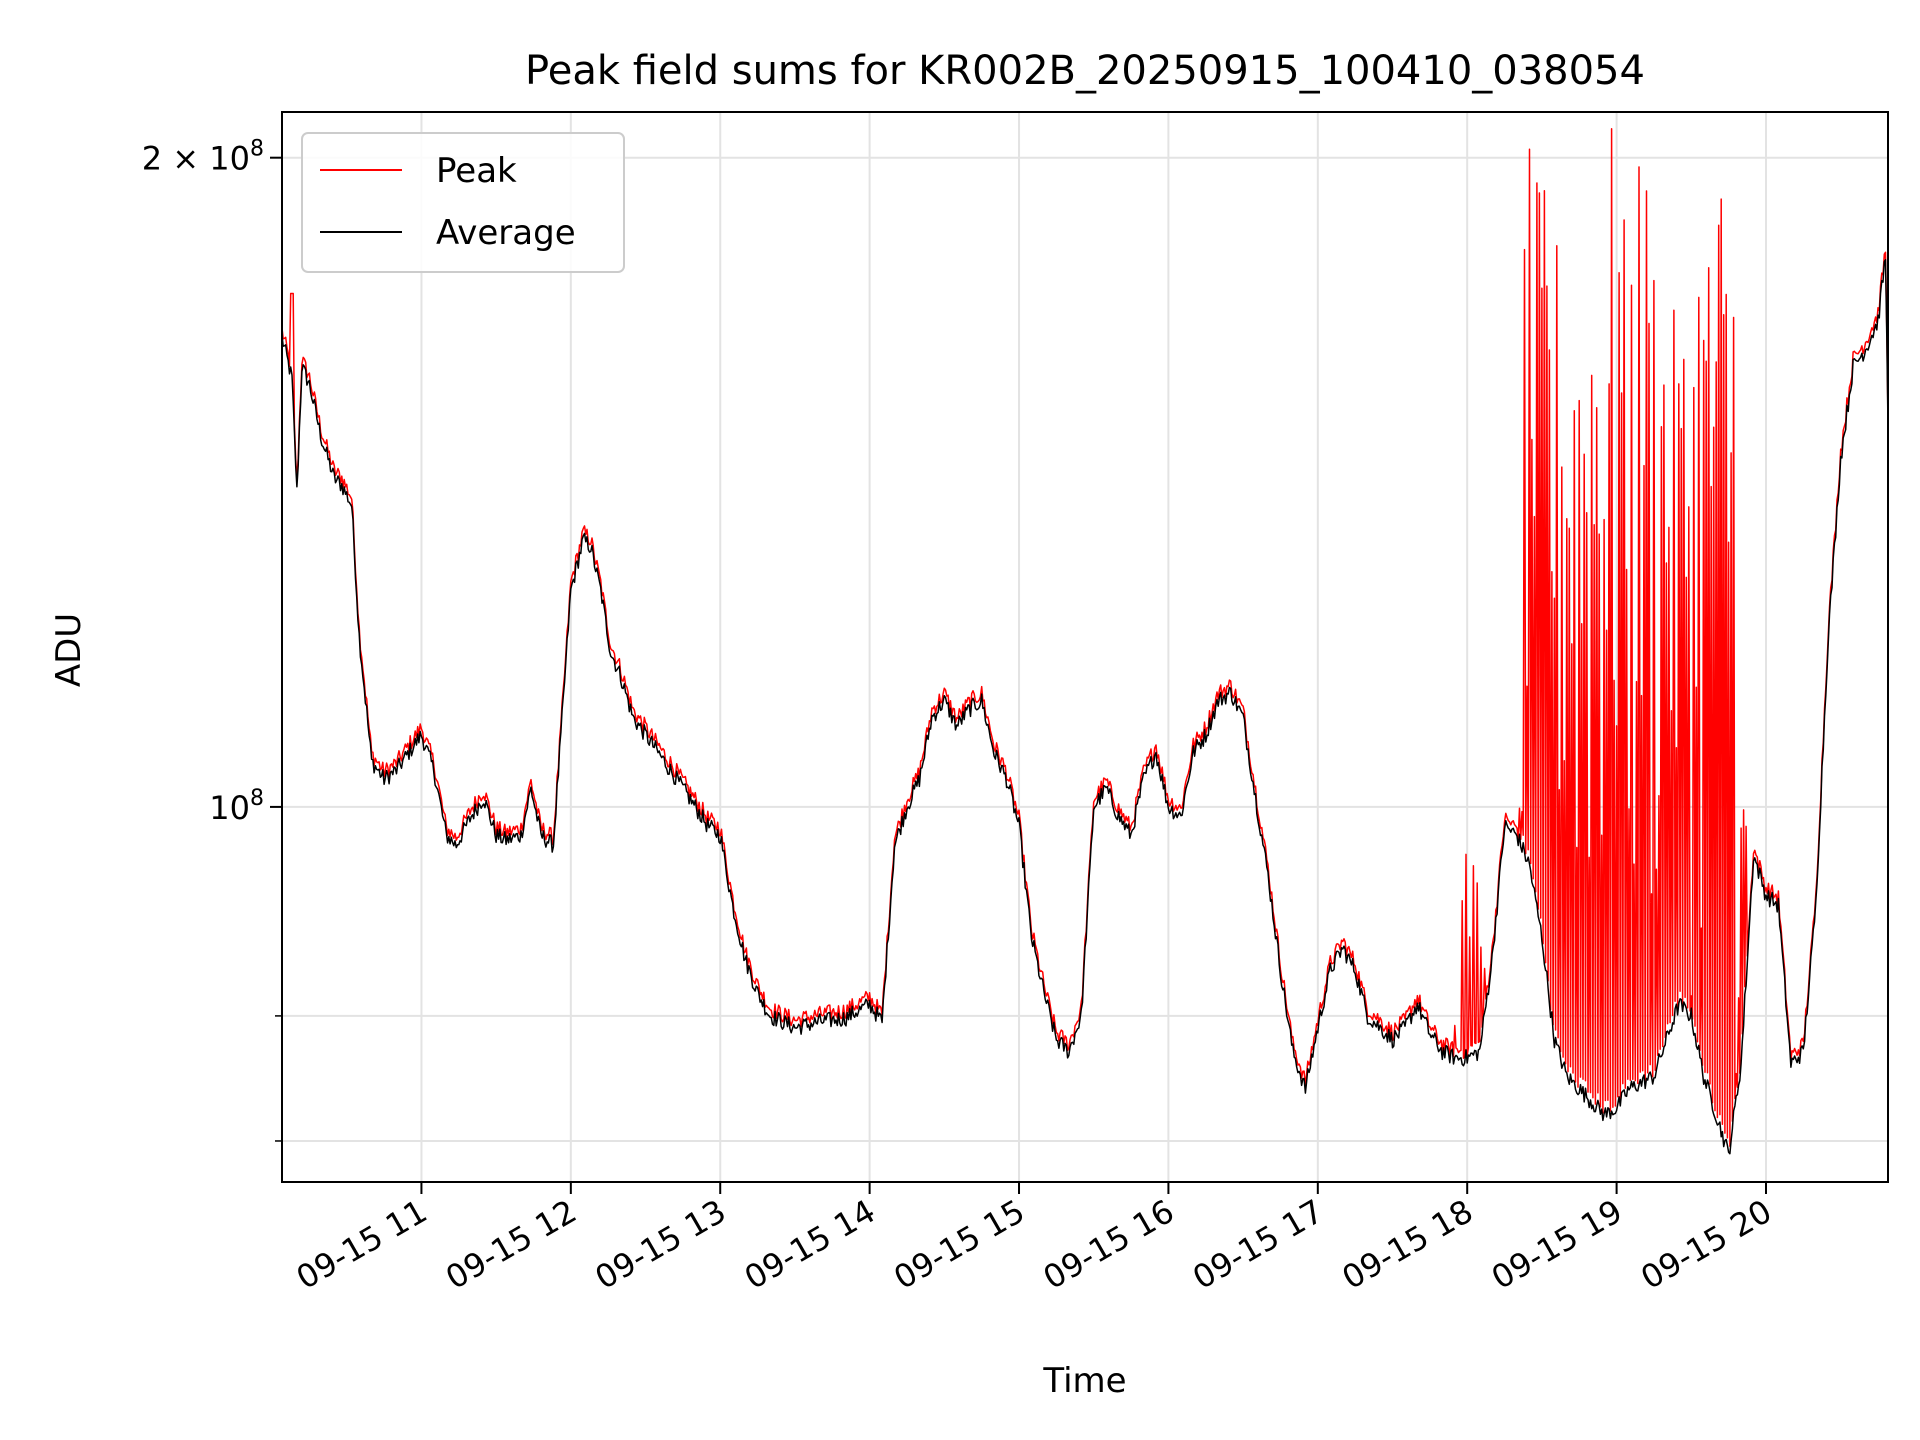 Image resolution: width=1920 pixels, height=1440 pixels. I want to click on y-tick-label: 2 × 108, so click(203, 157).